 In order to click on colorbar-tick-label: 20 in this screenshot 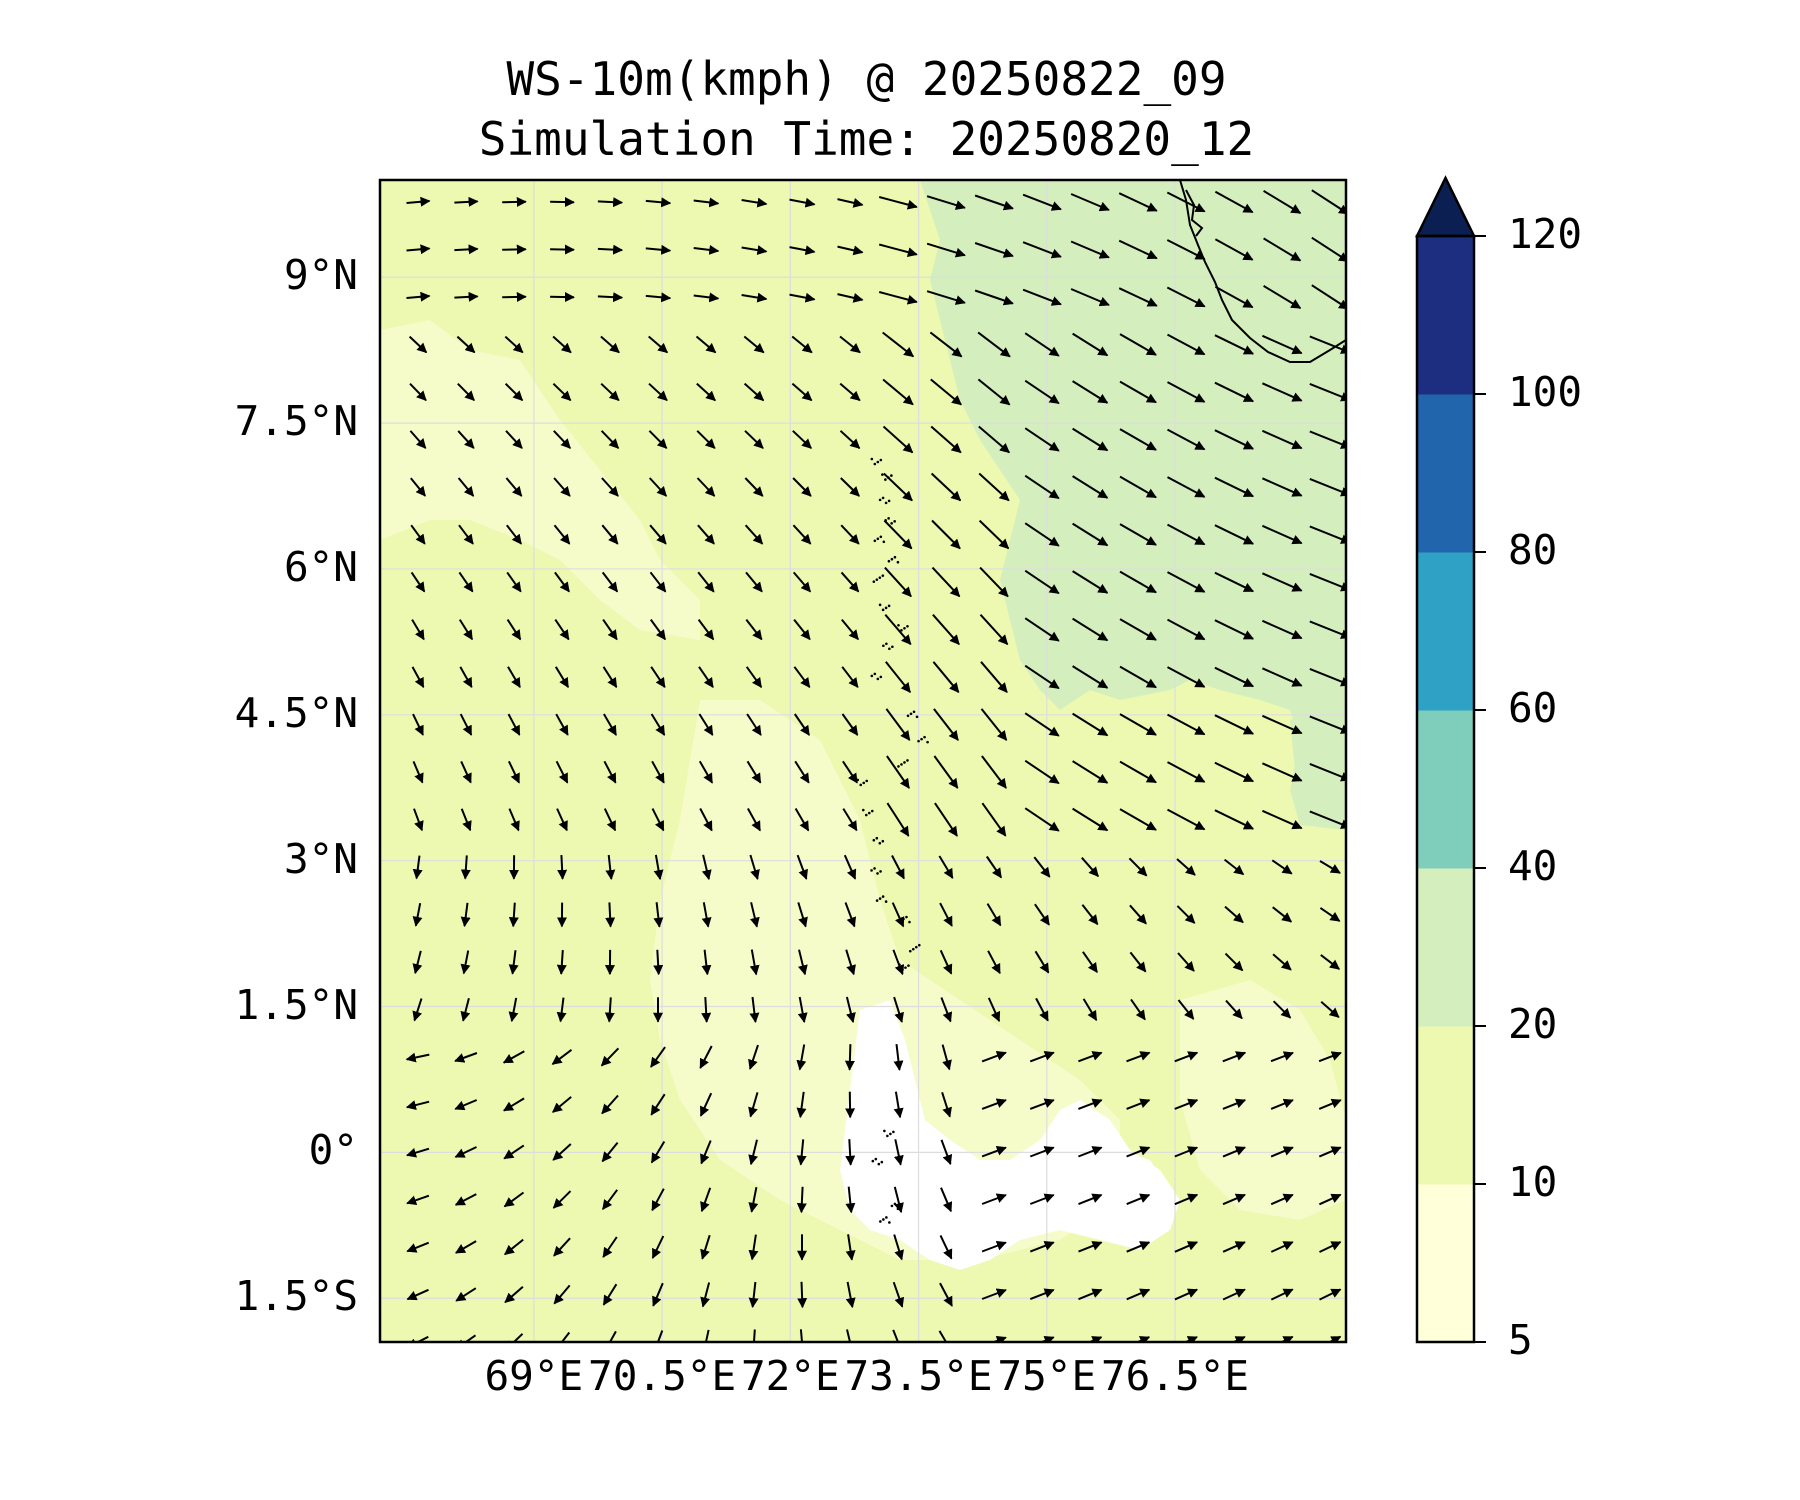, I will do `click(1533, 1024)`.